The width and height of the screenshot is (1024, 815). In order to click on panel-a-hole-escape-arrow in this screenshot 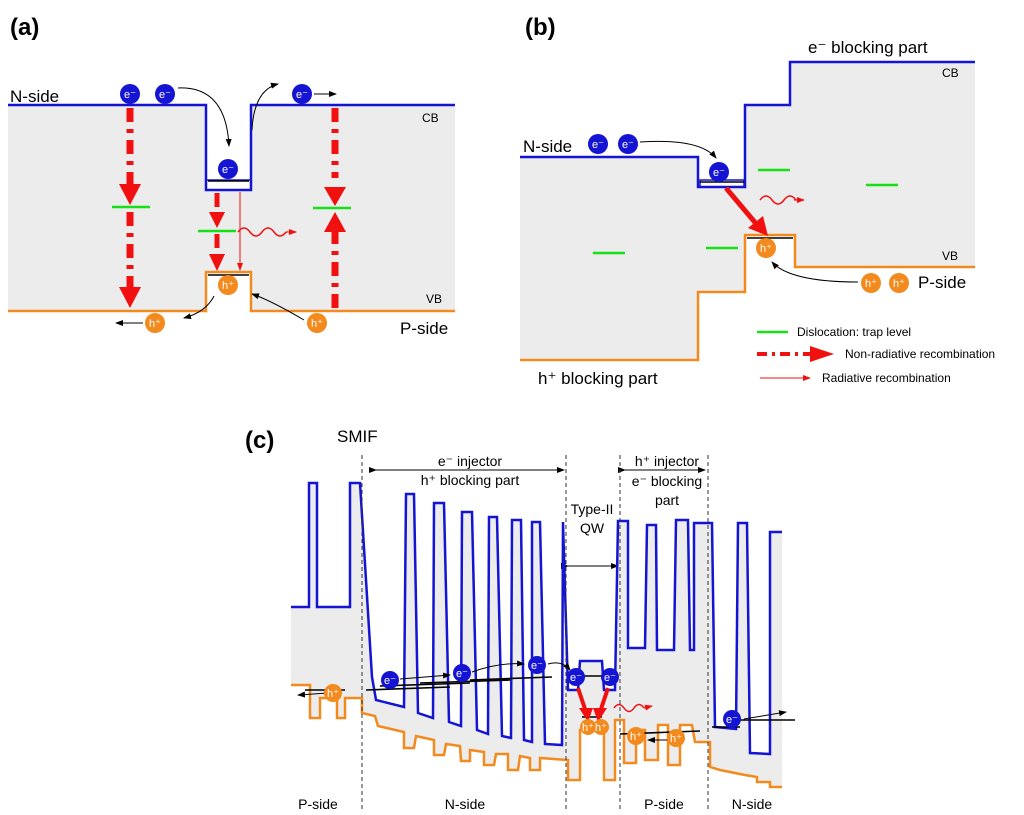, I will do `click(199, 307)`.